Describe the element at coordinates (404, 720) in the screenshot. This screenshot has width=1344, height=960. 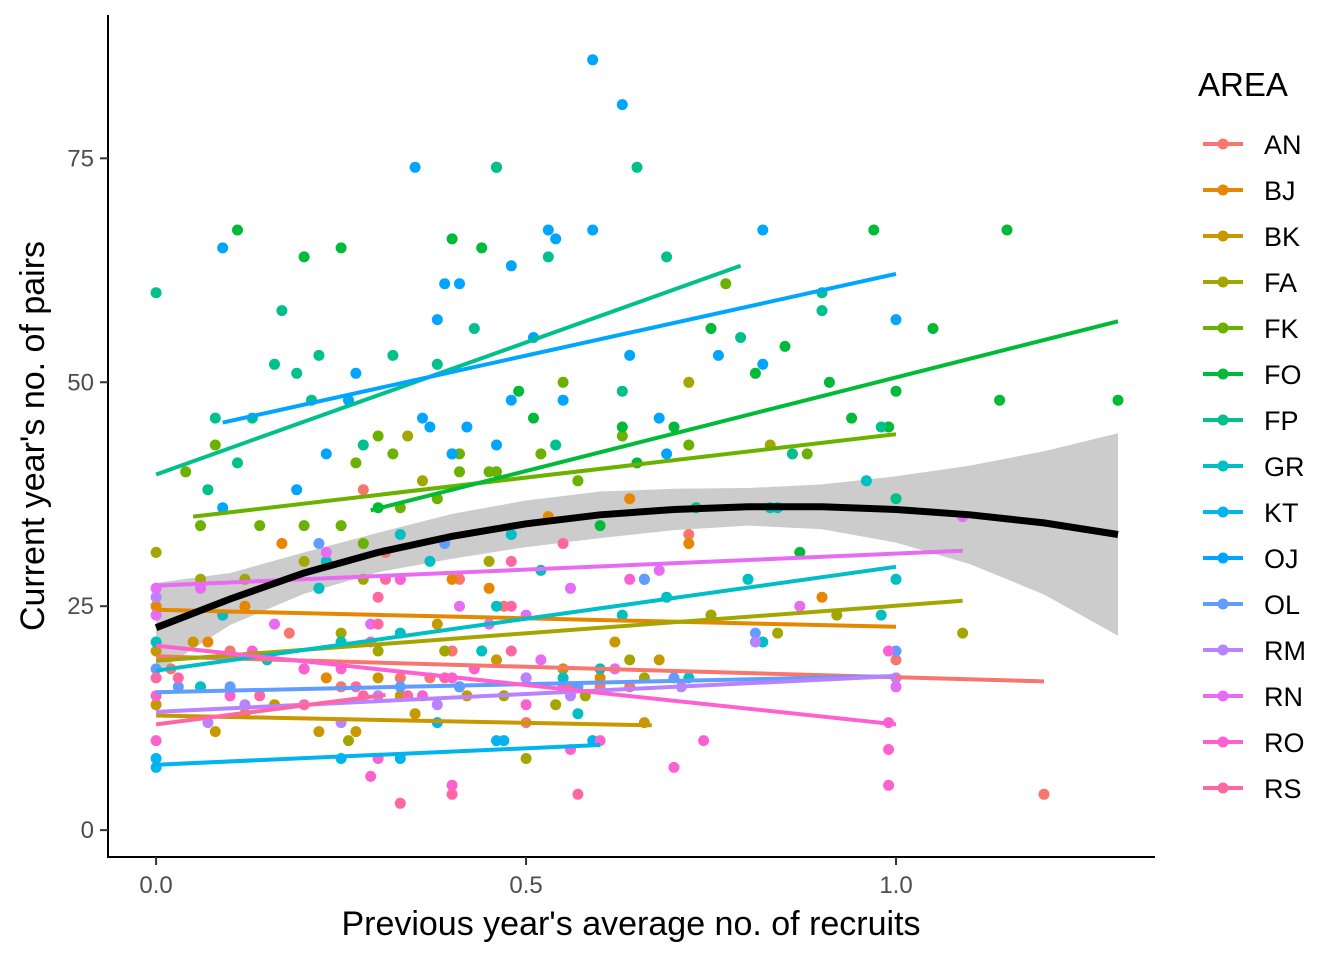
I see `fit-line-bk` at that location.